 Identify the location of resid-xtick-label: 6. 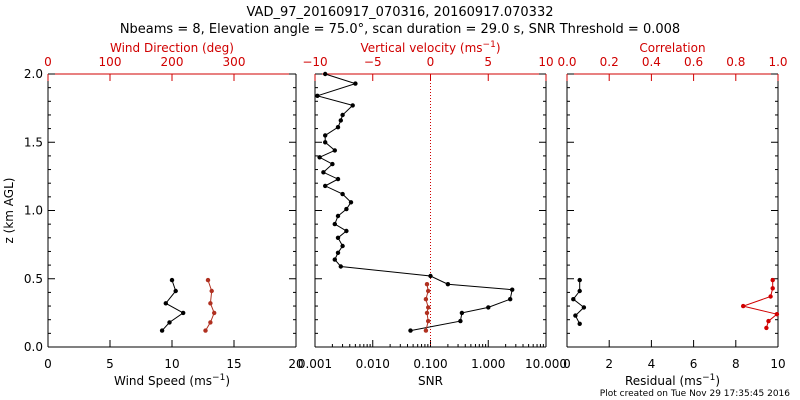
(694, 364).